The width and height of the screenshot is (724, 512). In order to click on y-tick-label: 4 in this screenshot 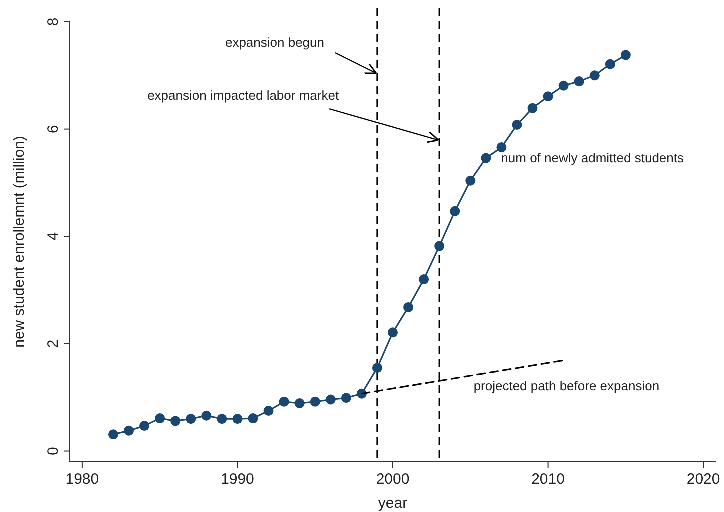, I will do `click(53, 236)`.